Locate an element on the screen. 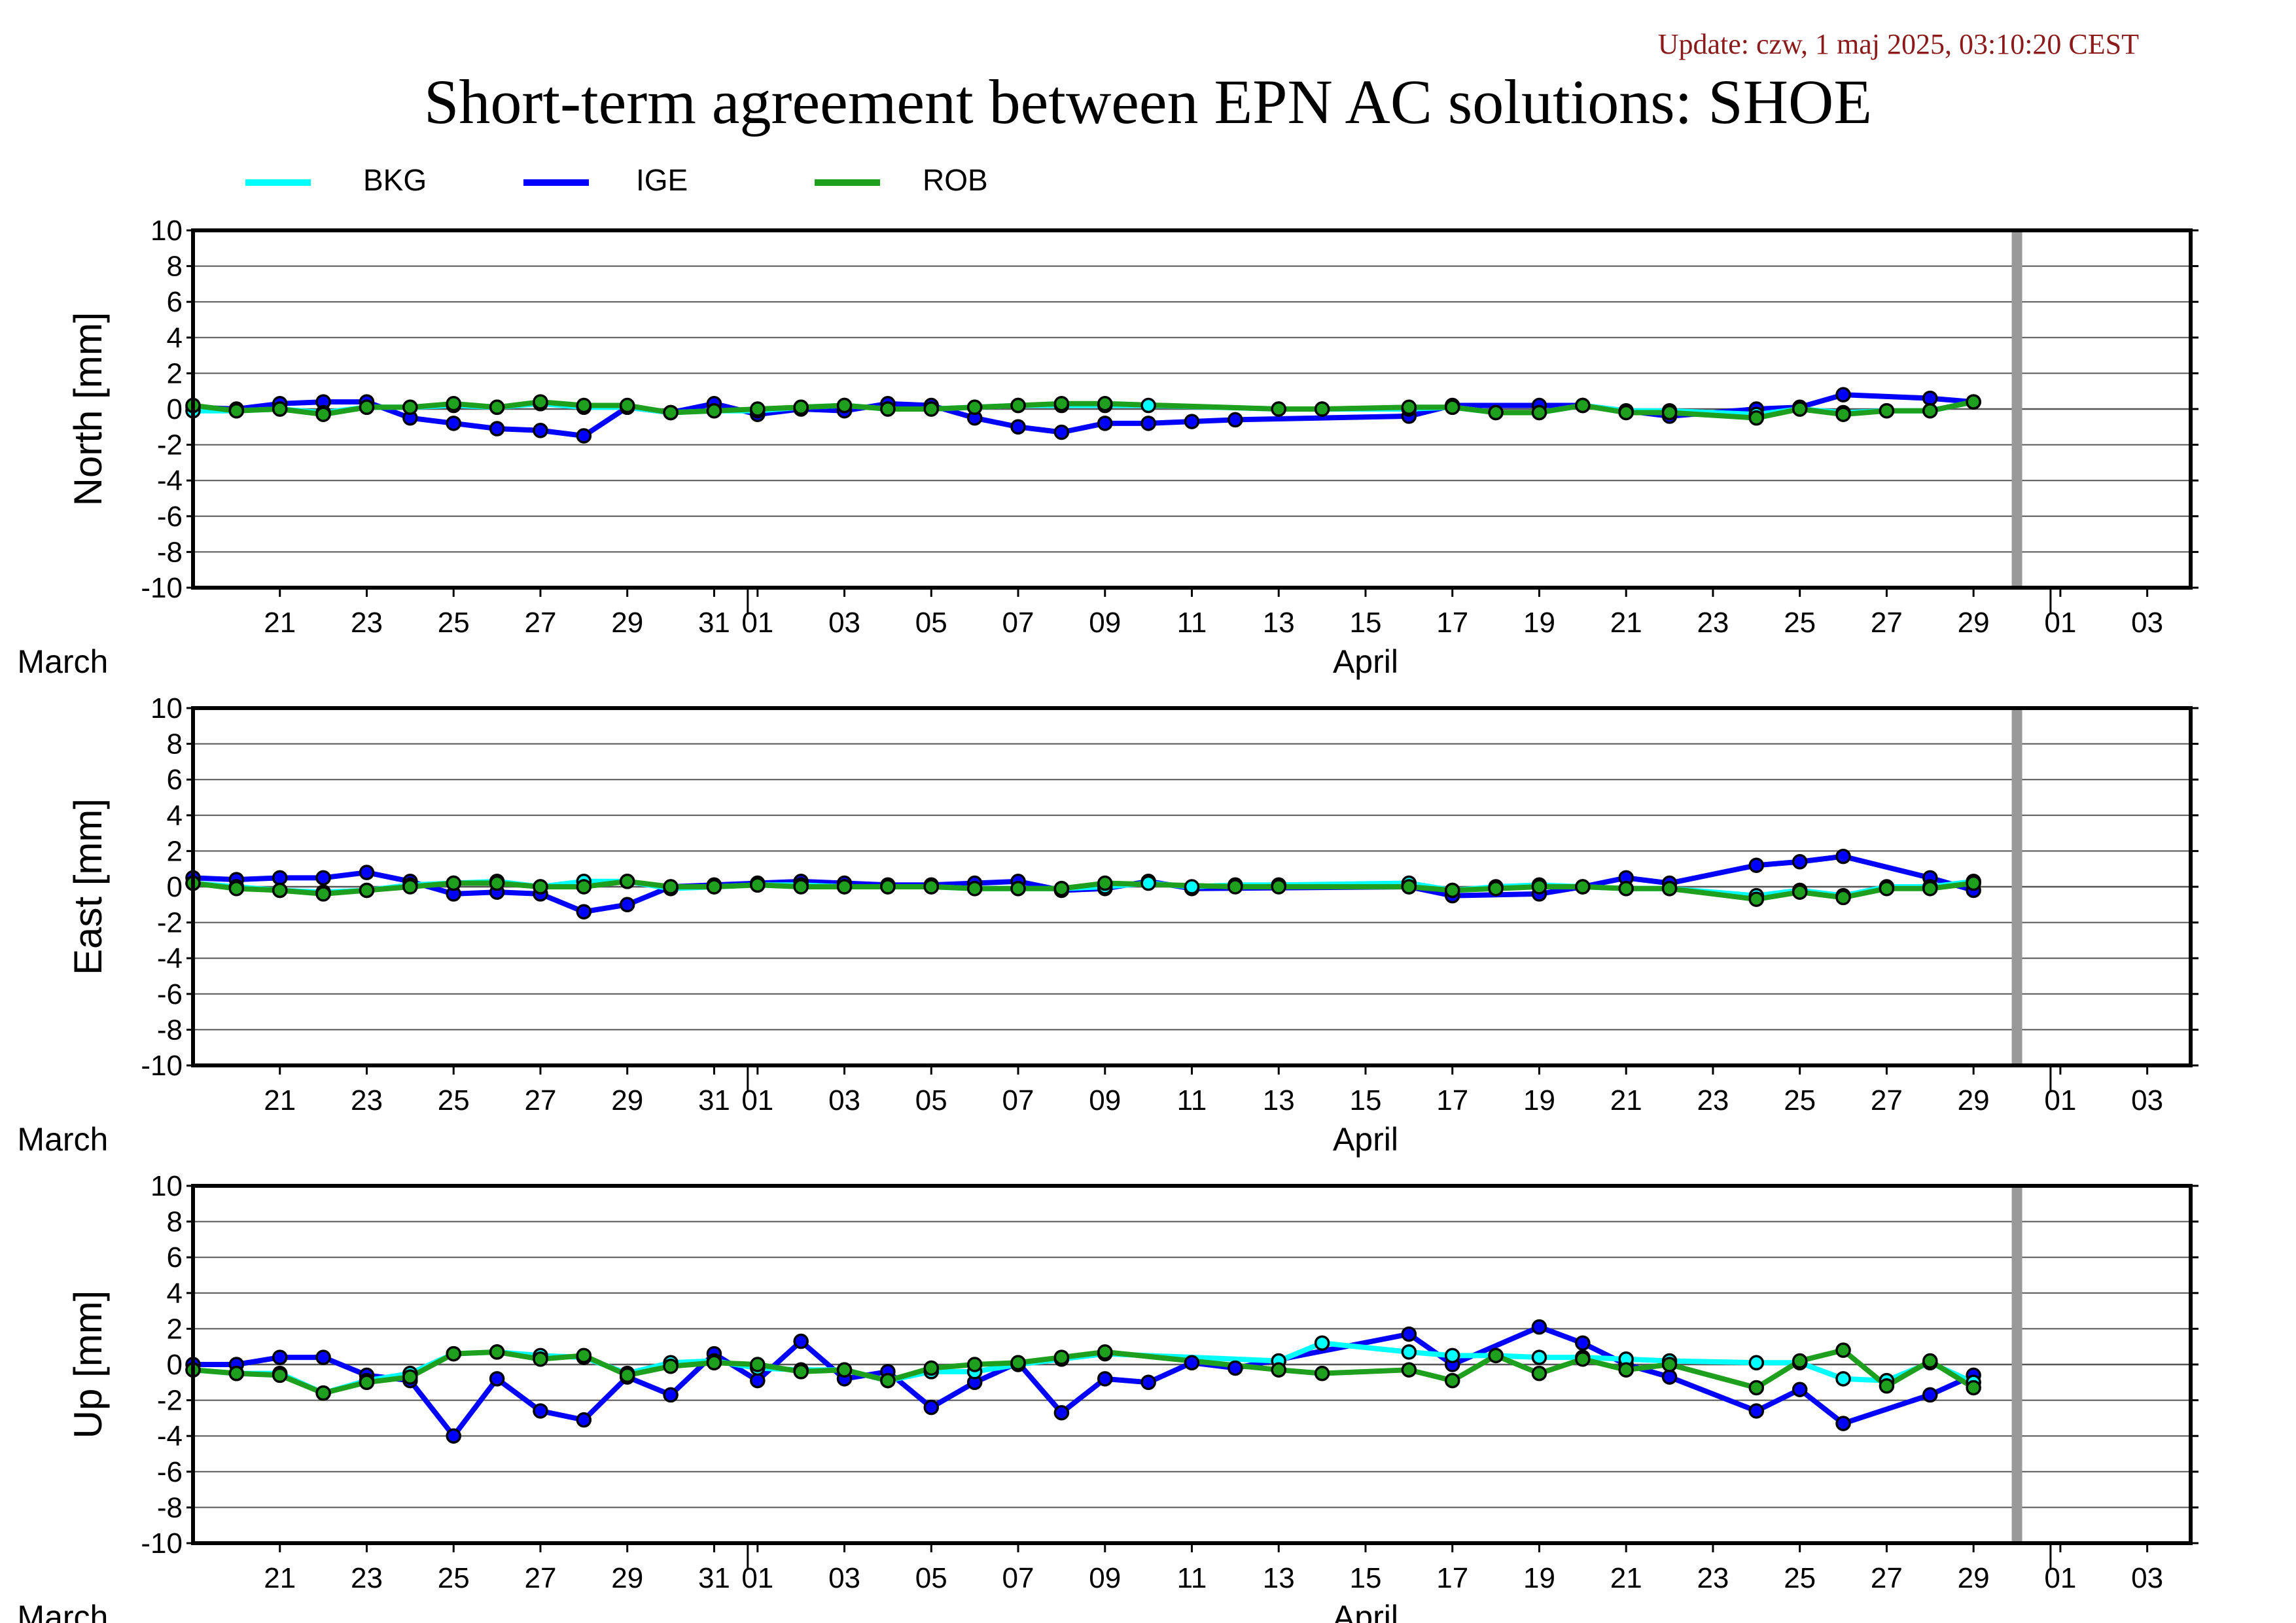 The height and width of the screenshot is (1623, 2296). x-tick-label: 07 is located at coordinates (1018, 623).